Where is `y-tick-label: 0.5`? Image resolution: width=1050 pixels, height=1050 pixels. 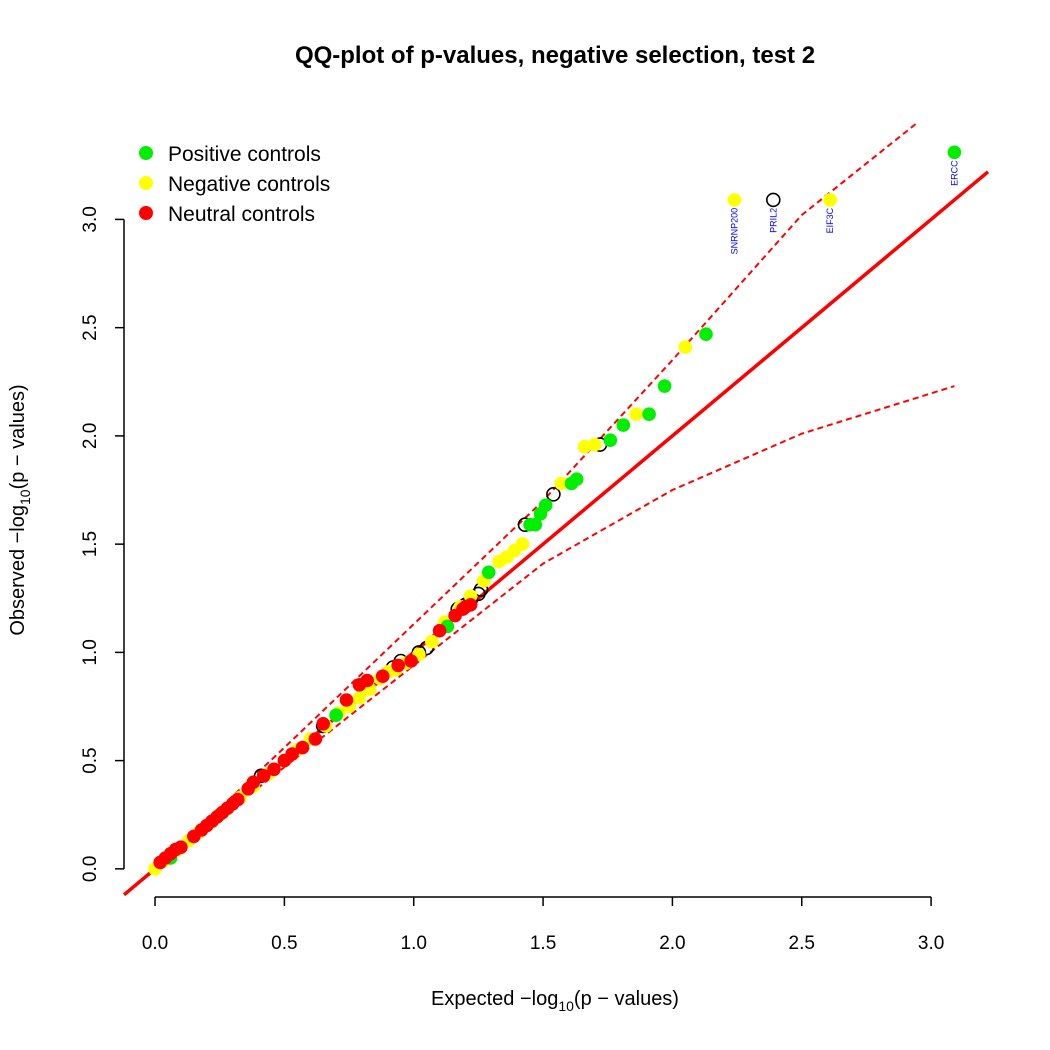 y-tick-label: 0.5 is located at coordinates (90, 760).